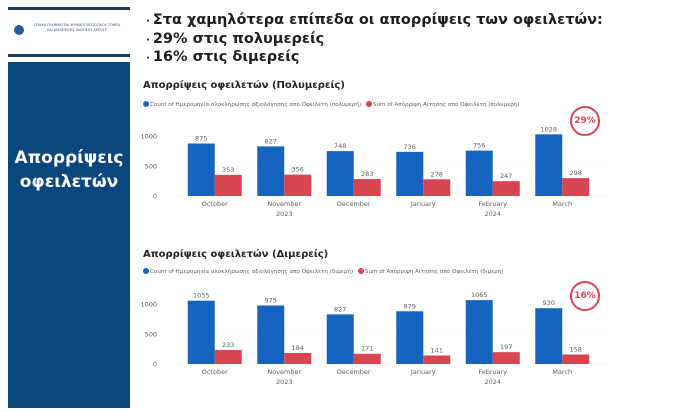  What do you see at coordinates (479, 295) in the screenshot?
I see `data-label: 1065` at bounding box center [479, 295].